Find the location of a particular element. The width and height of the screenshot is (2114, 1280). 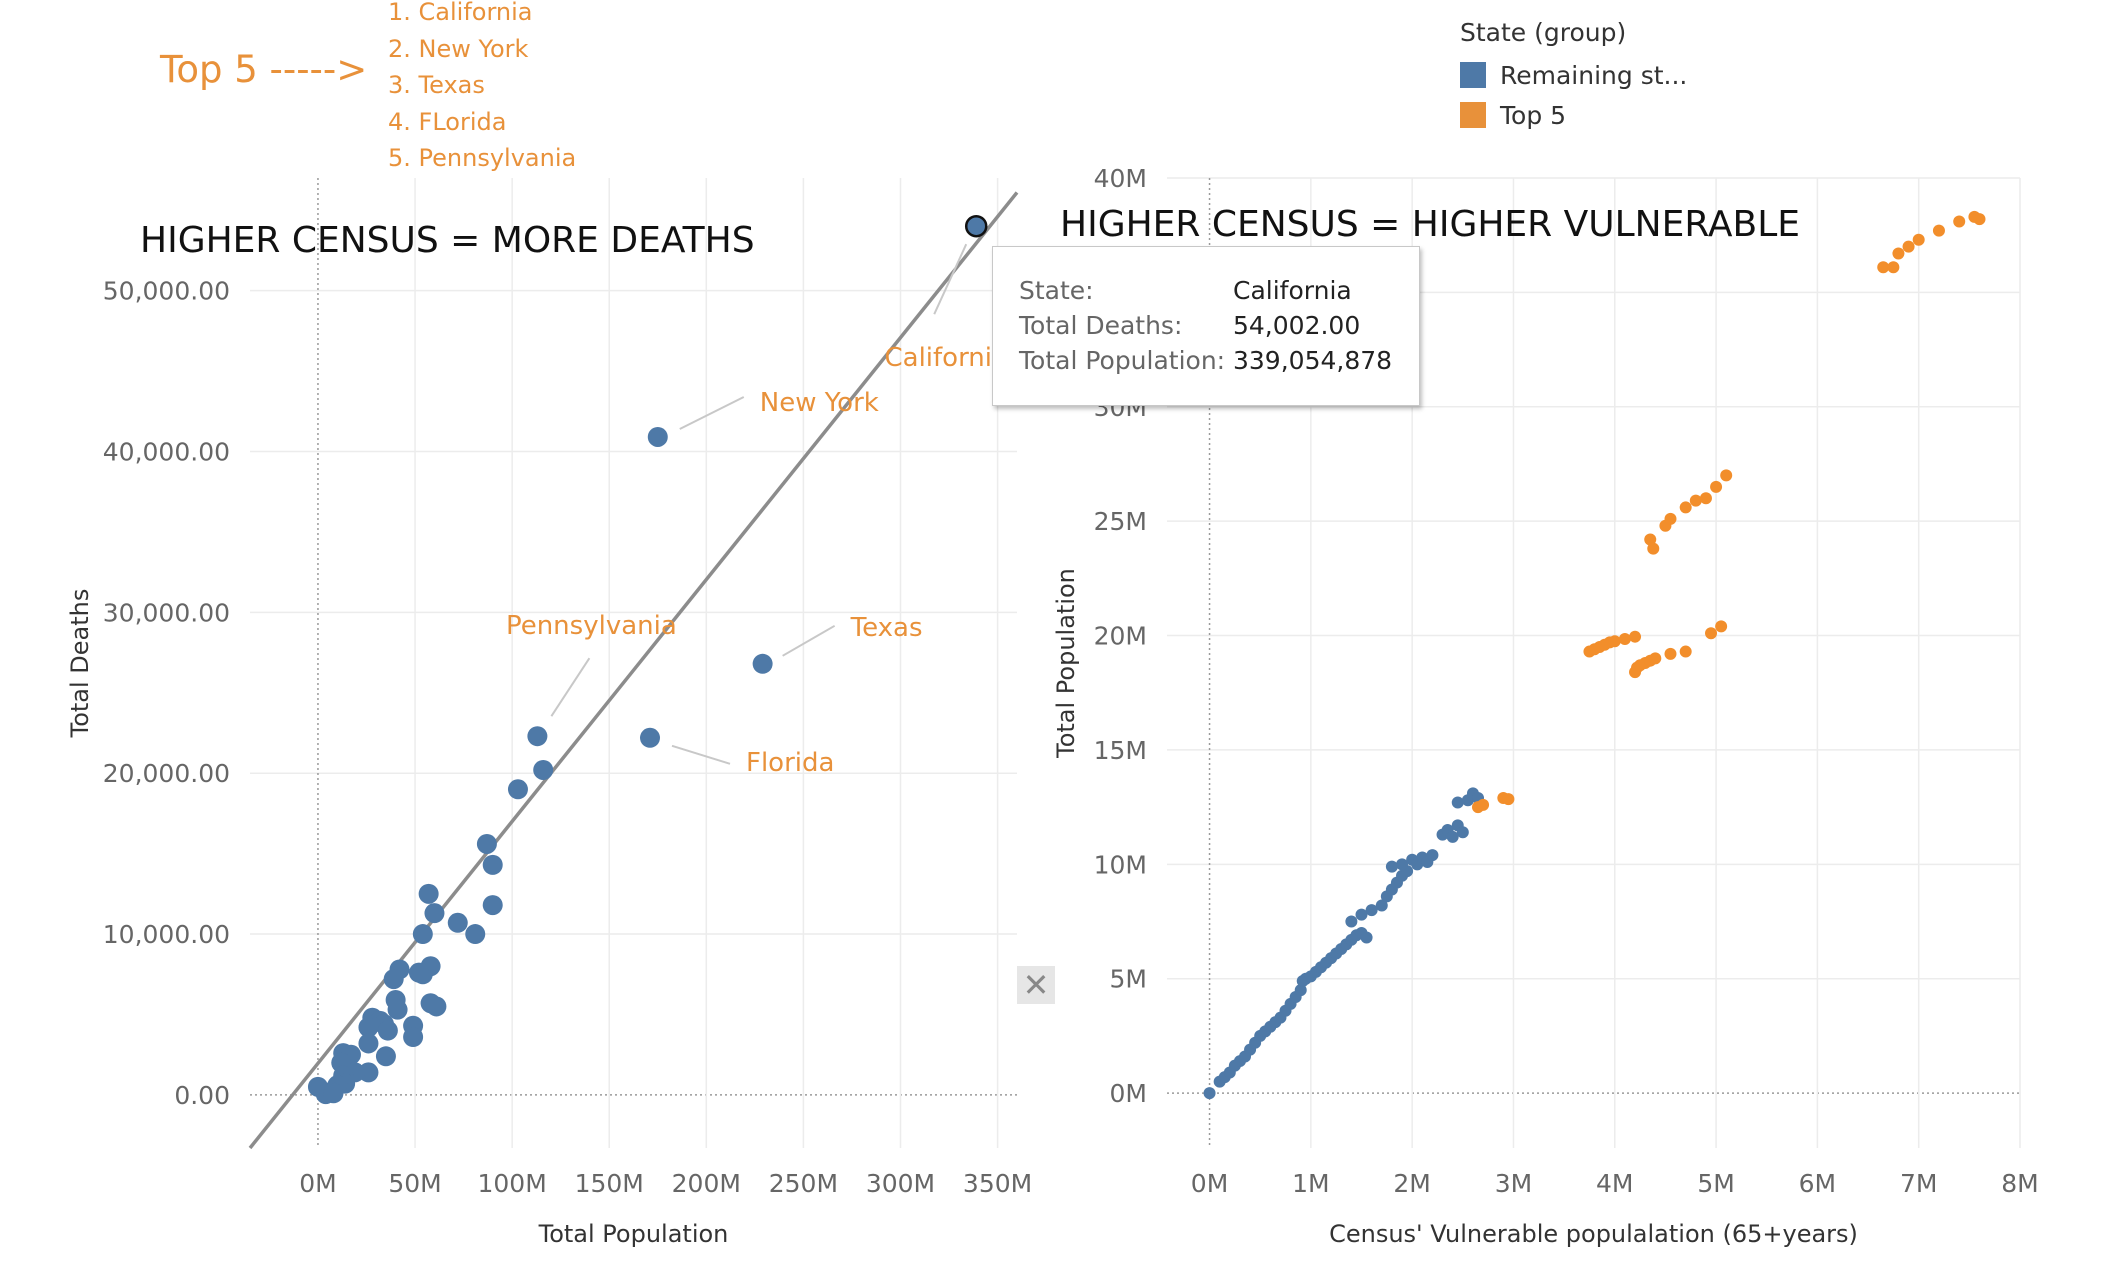

legend-item-top5: Top 5 is located at coordinates (1573, 115).